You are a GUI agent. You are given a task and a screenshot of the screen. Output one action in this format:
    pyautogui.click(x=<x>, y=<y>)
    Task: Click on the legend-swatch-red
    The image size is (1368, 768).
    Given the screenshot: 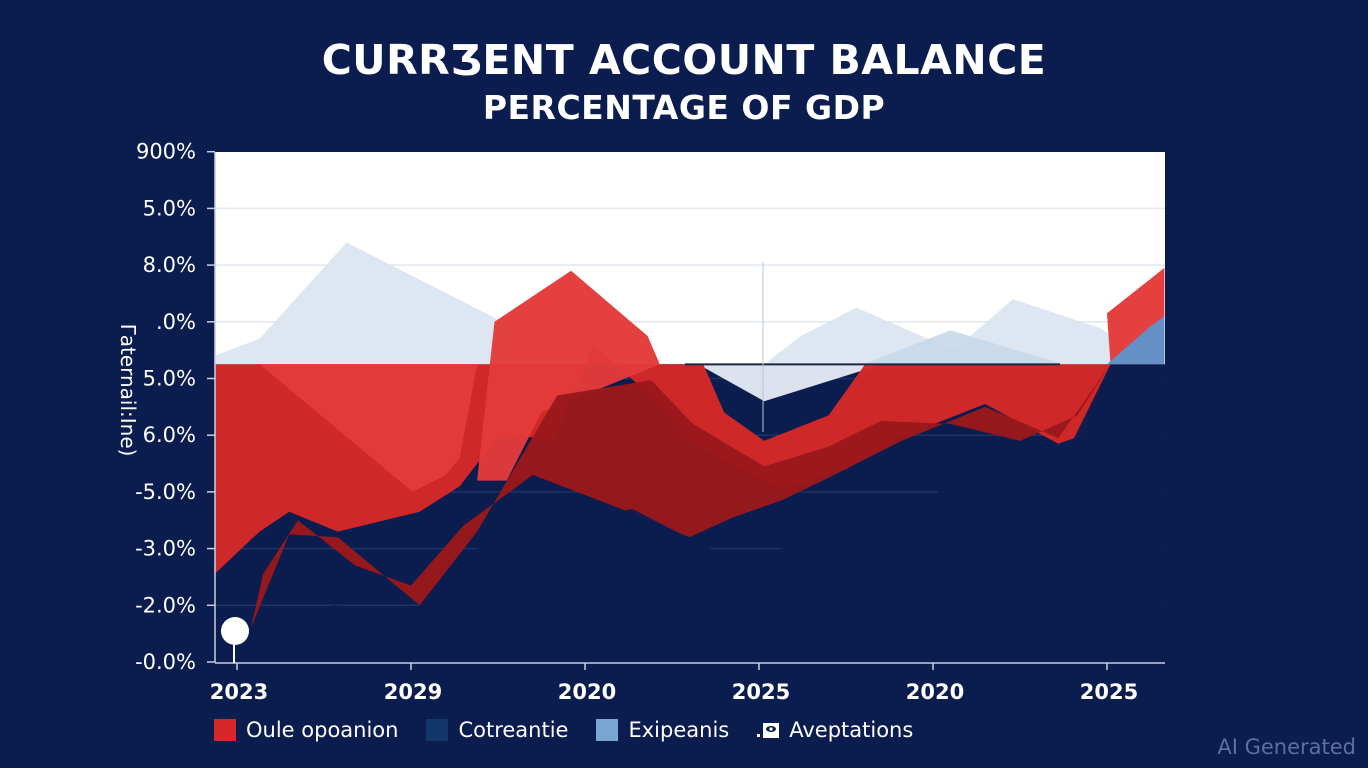 What is the action you would take?
    pyautogui.click(x=225, y=730)
    